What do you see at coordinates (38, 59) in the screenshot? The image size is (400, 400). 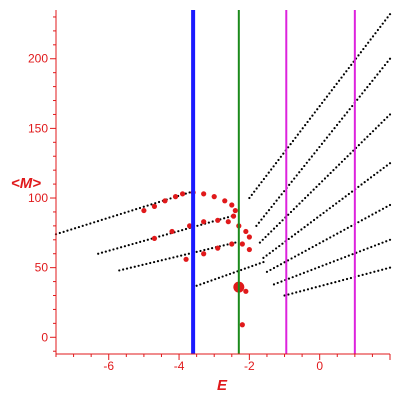 I see `y-tick-label: 200` at bounding box center [38, 59].